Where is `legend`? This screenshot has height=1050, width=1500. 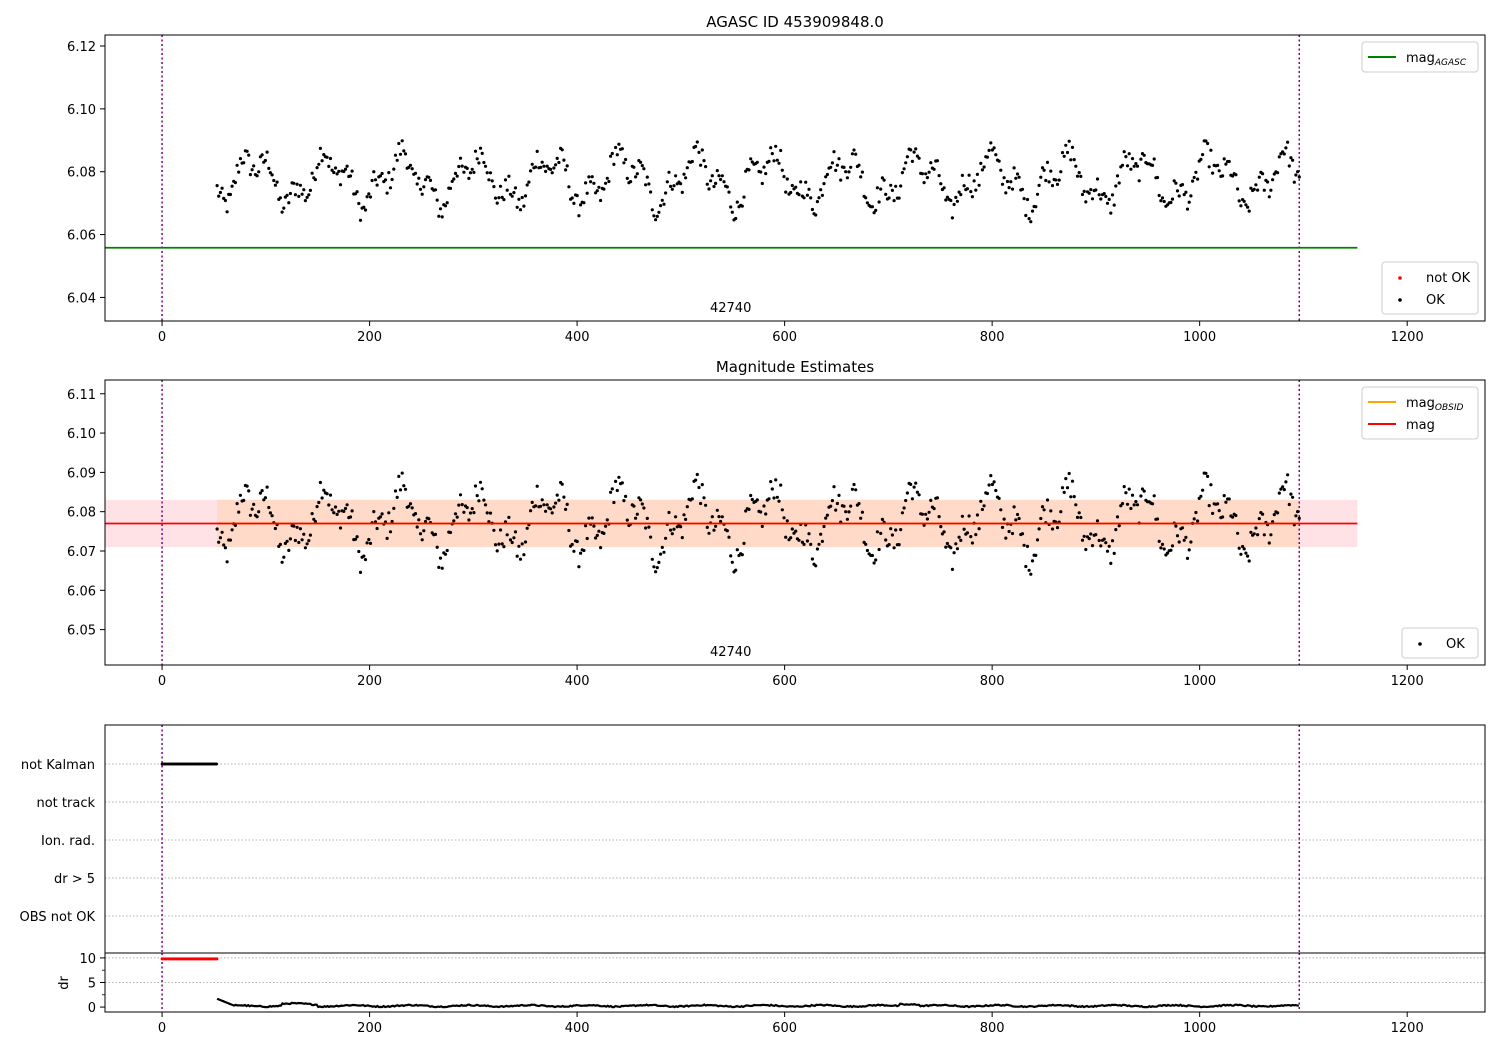 legend is located at coordinates (1440, 643).